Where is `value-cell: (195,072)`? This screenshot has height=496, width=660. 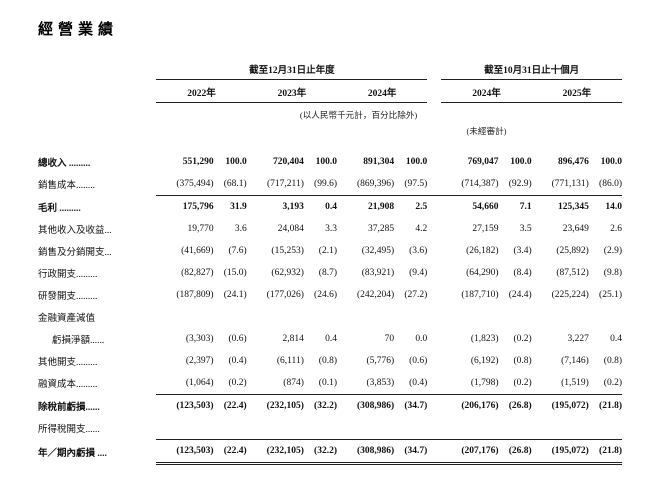
value-cell: (195,072) is located at coordinates (560, 452).